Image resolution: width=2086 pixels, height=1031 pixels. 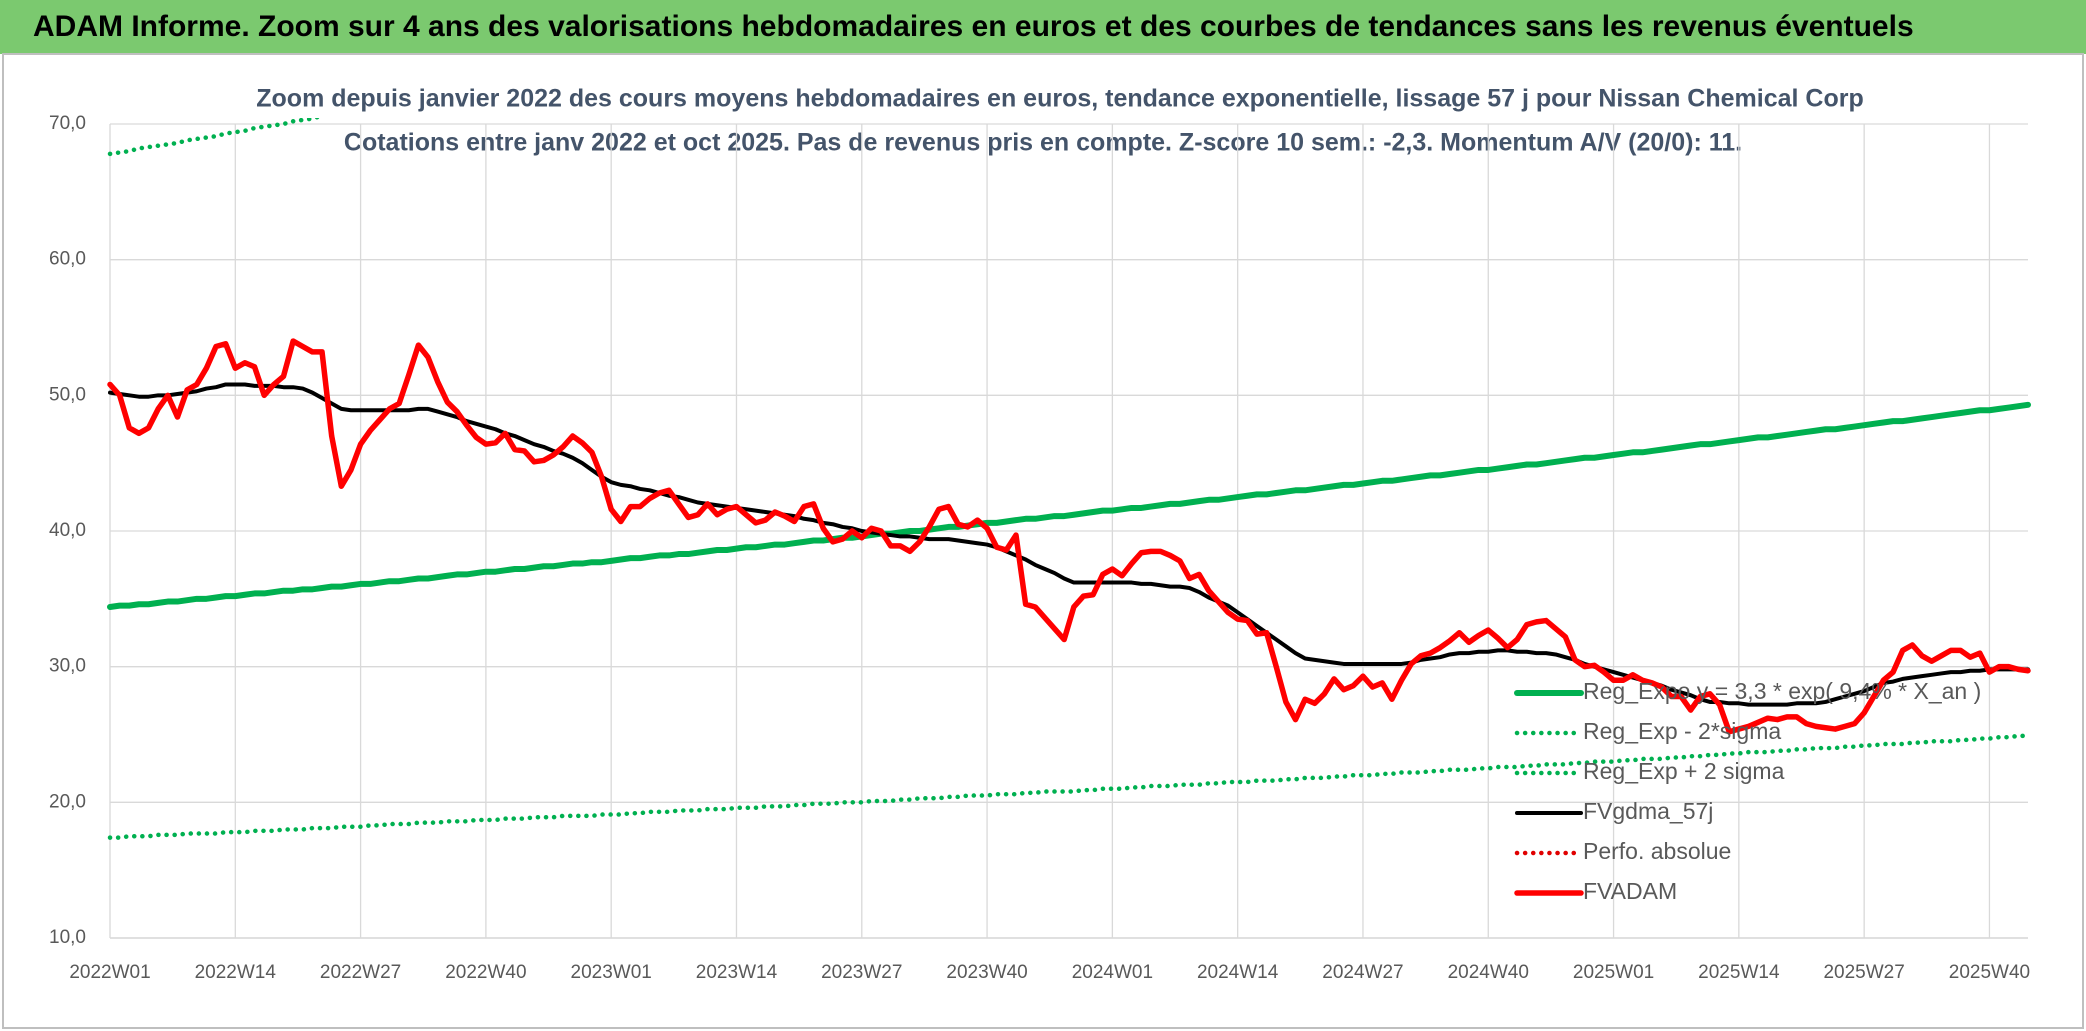 What do you see at coordinates (67, 259) in the screenshot?
I see `y-tick-label: 60,0` at bounding box center [67, 259].